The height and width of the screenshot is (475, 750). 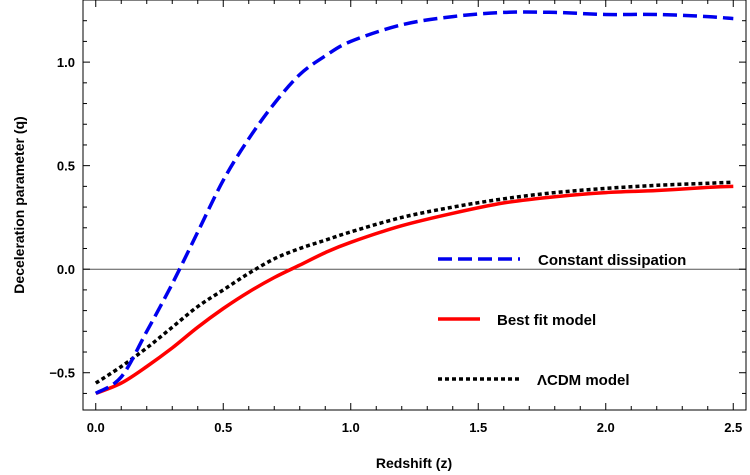 What do you see at coordinates (66, 269) in the screenshot?
I see `y-tick-label: 0.0` at bounding box center [66, 269].